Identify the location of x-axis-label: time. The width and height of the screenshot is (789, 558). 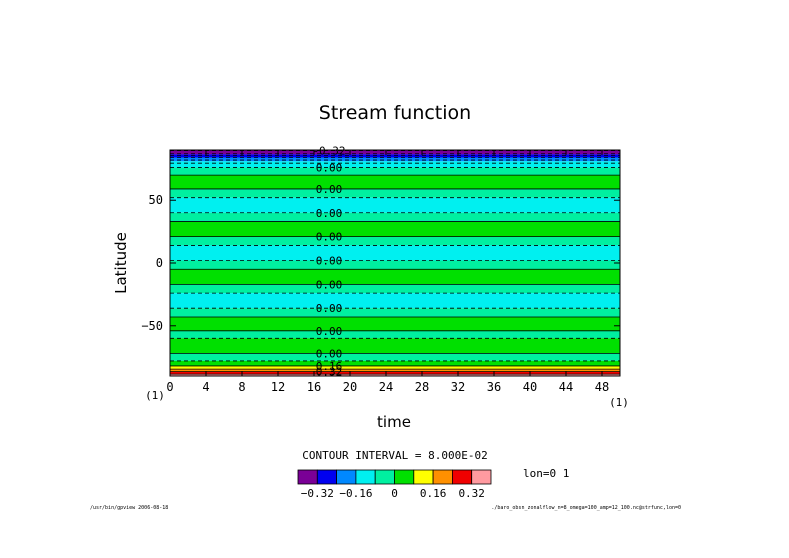
(394, 422).